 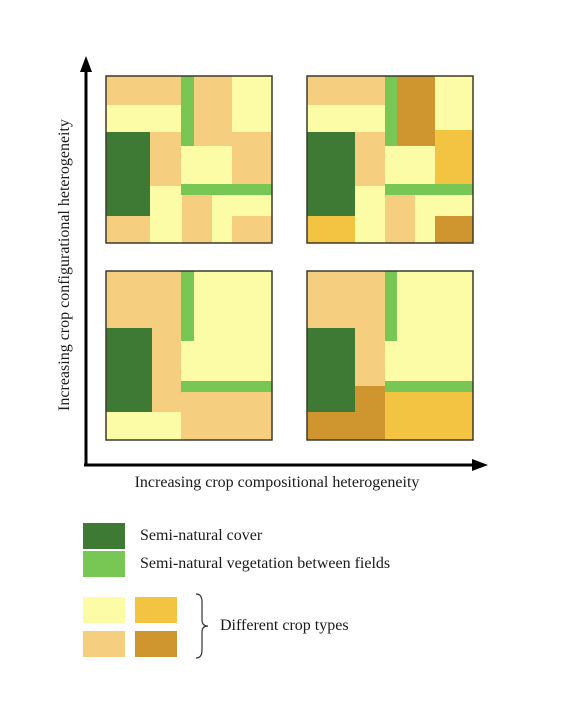 What do you see at coordinates (390, 159) in the screenshot?
I see `landscape-panel-top-right` at bounding box center [390, 159].